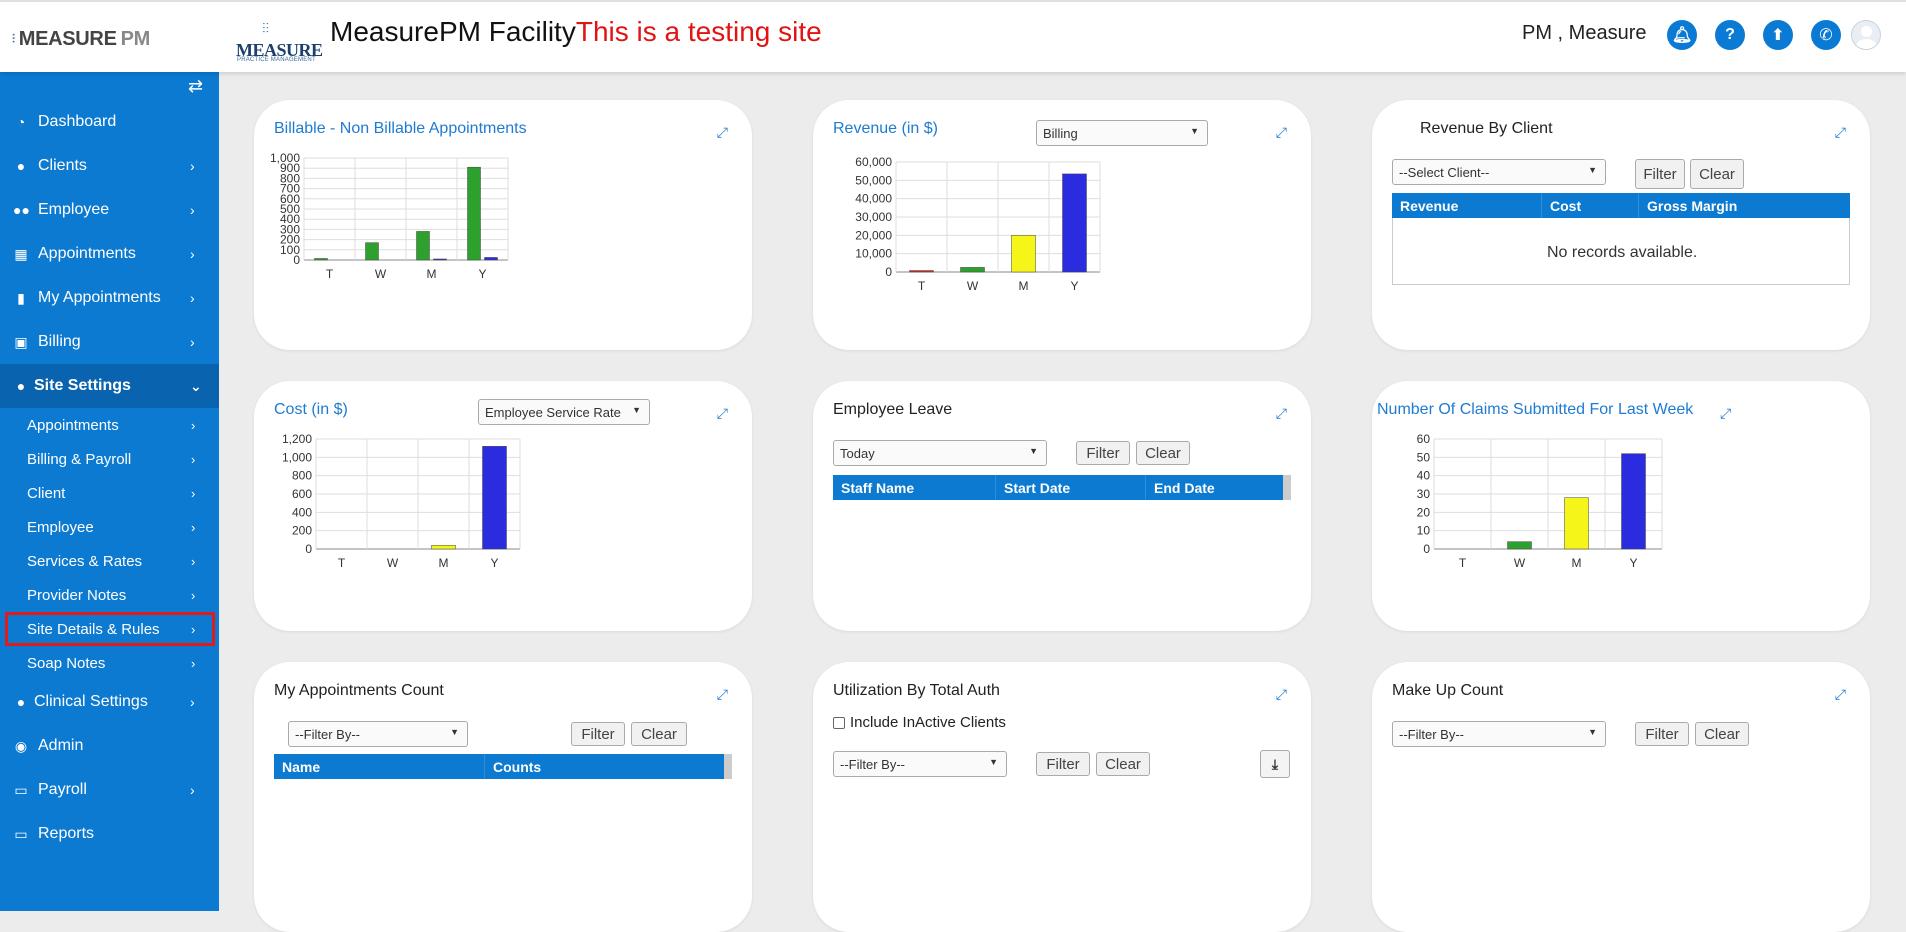  Describe the element at coordinates (1024, 286) in the screenshot. I see `x-tick-label: M` at that location.